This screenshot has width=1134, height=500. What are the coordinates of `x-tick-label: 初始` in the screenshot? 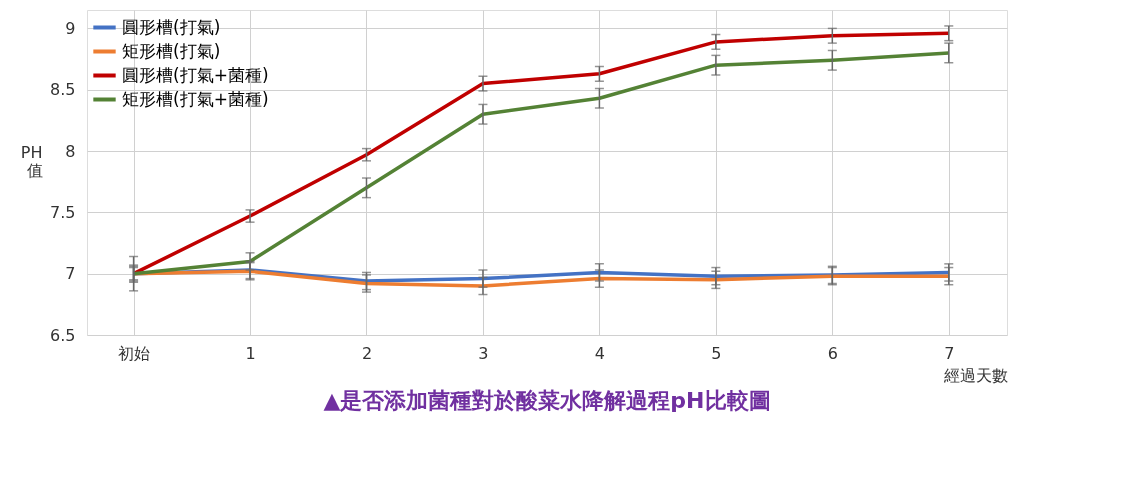 It's located at (134, 353).